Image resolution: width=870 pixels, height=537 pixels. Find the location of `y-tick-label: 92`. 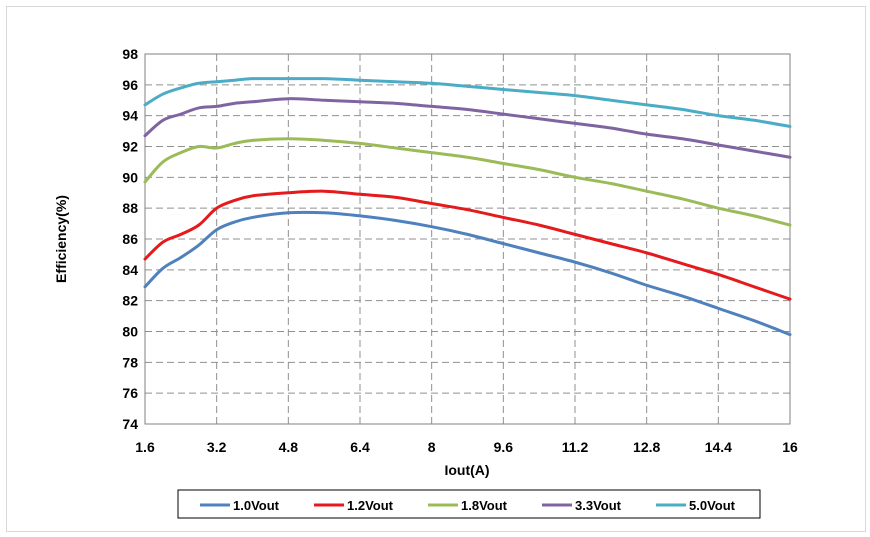

y-tick-label: 92 is located at coordinates (130, 147).